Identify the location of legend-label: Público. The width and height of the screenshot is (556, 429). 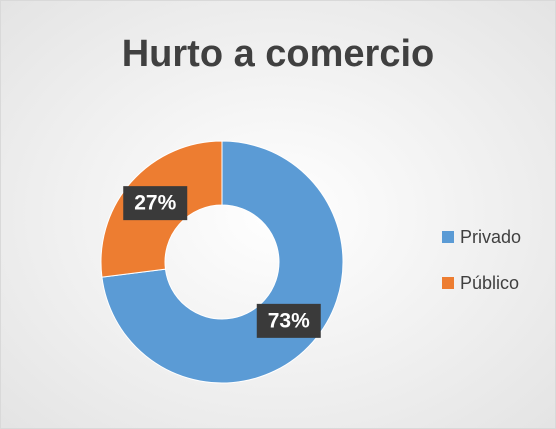
(489, 283).